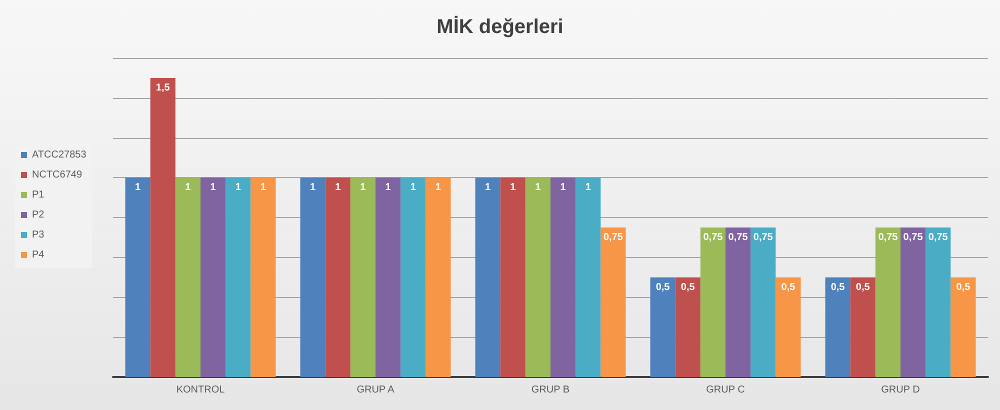 This screenshot has width=1000, height=410. I want to click on legend-label: NCTC6749, so click(57, 175).